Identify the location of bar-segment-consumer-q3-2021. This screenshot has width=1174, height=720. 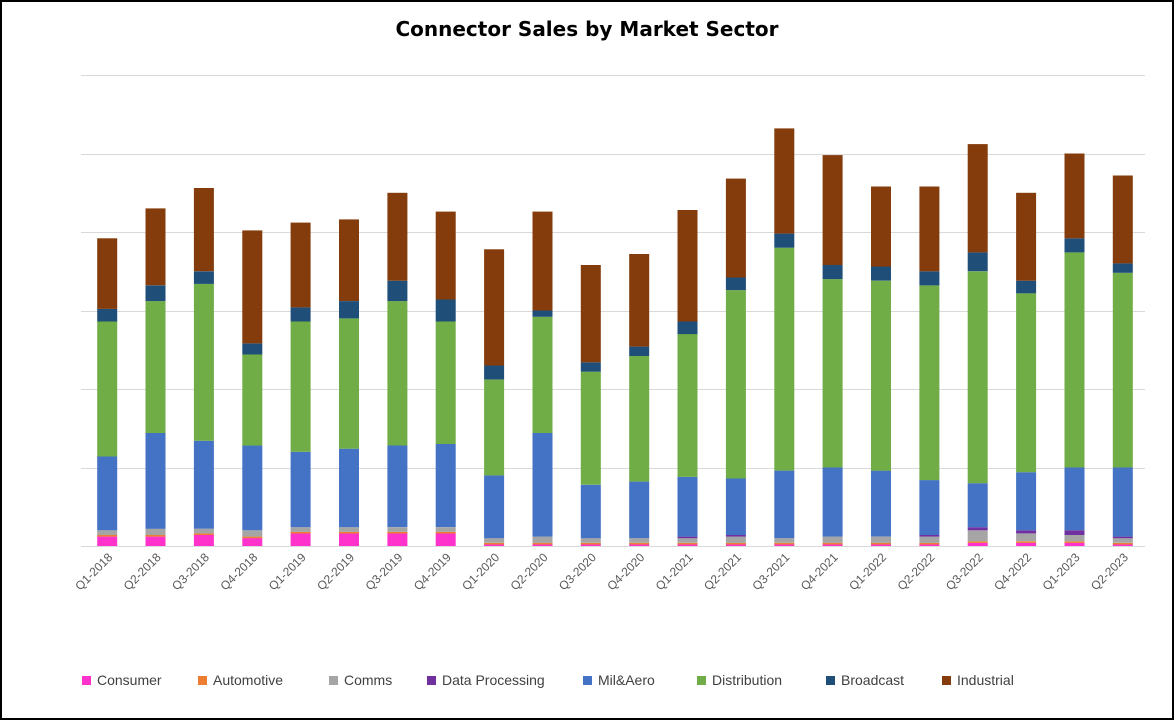
(784, 545).